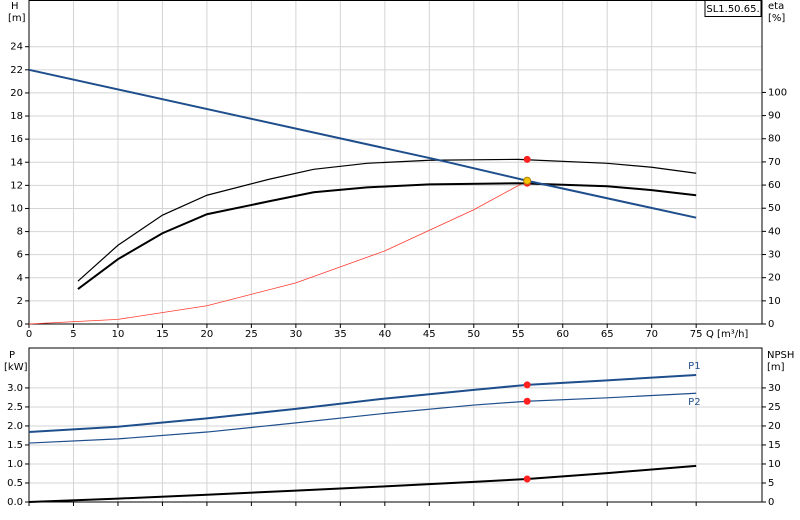  Describe the element at coordinates (29, 334) in the screenshot. I see `x-tick-label: 0` at that location.